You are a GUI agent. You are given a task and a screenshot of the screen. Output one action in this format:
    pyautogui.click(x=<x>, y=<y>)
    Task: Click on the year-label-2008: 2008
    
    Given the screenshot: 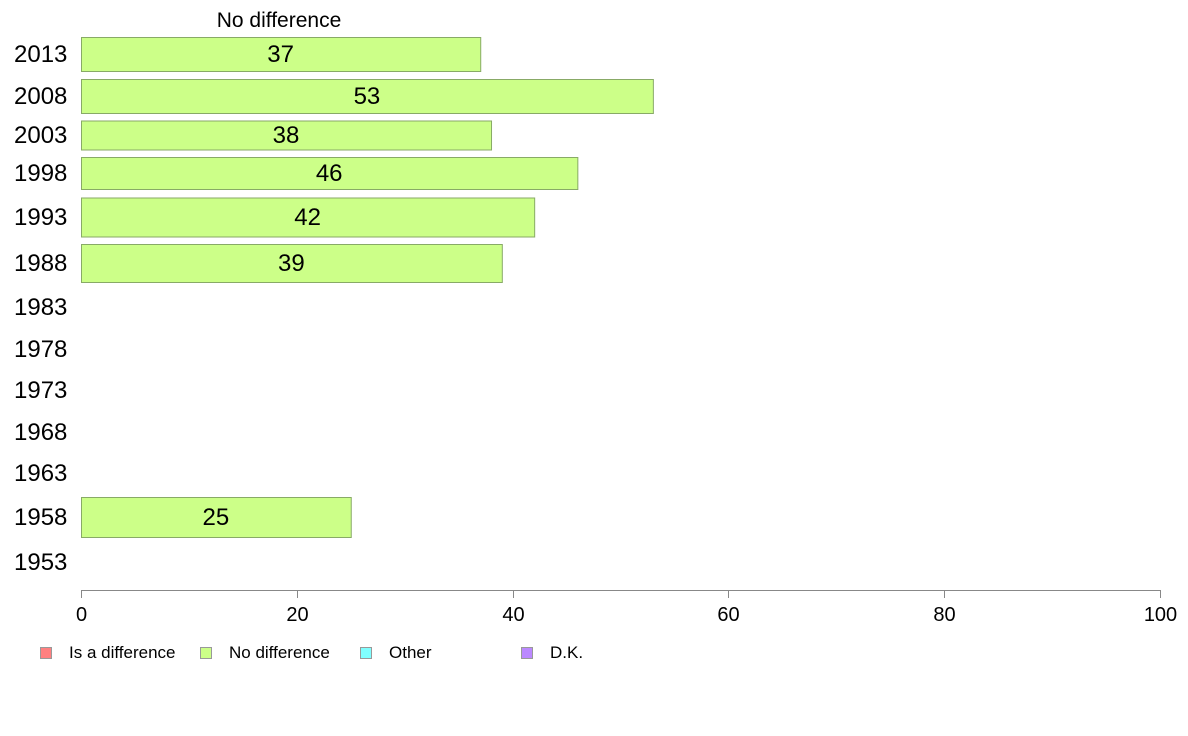 What is the action you would take?
    pyautogui.click(x=40, y=96)
    